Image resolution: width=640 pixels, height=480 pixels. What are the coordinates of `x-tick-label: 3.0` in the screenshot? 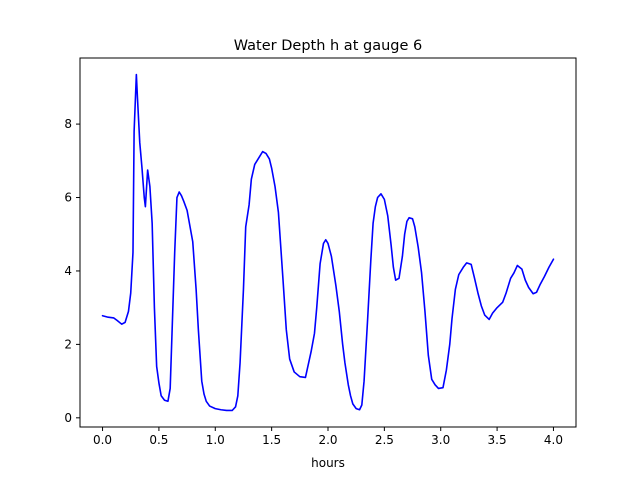 It's located at (440, 440).